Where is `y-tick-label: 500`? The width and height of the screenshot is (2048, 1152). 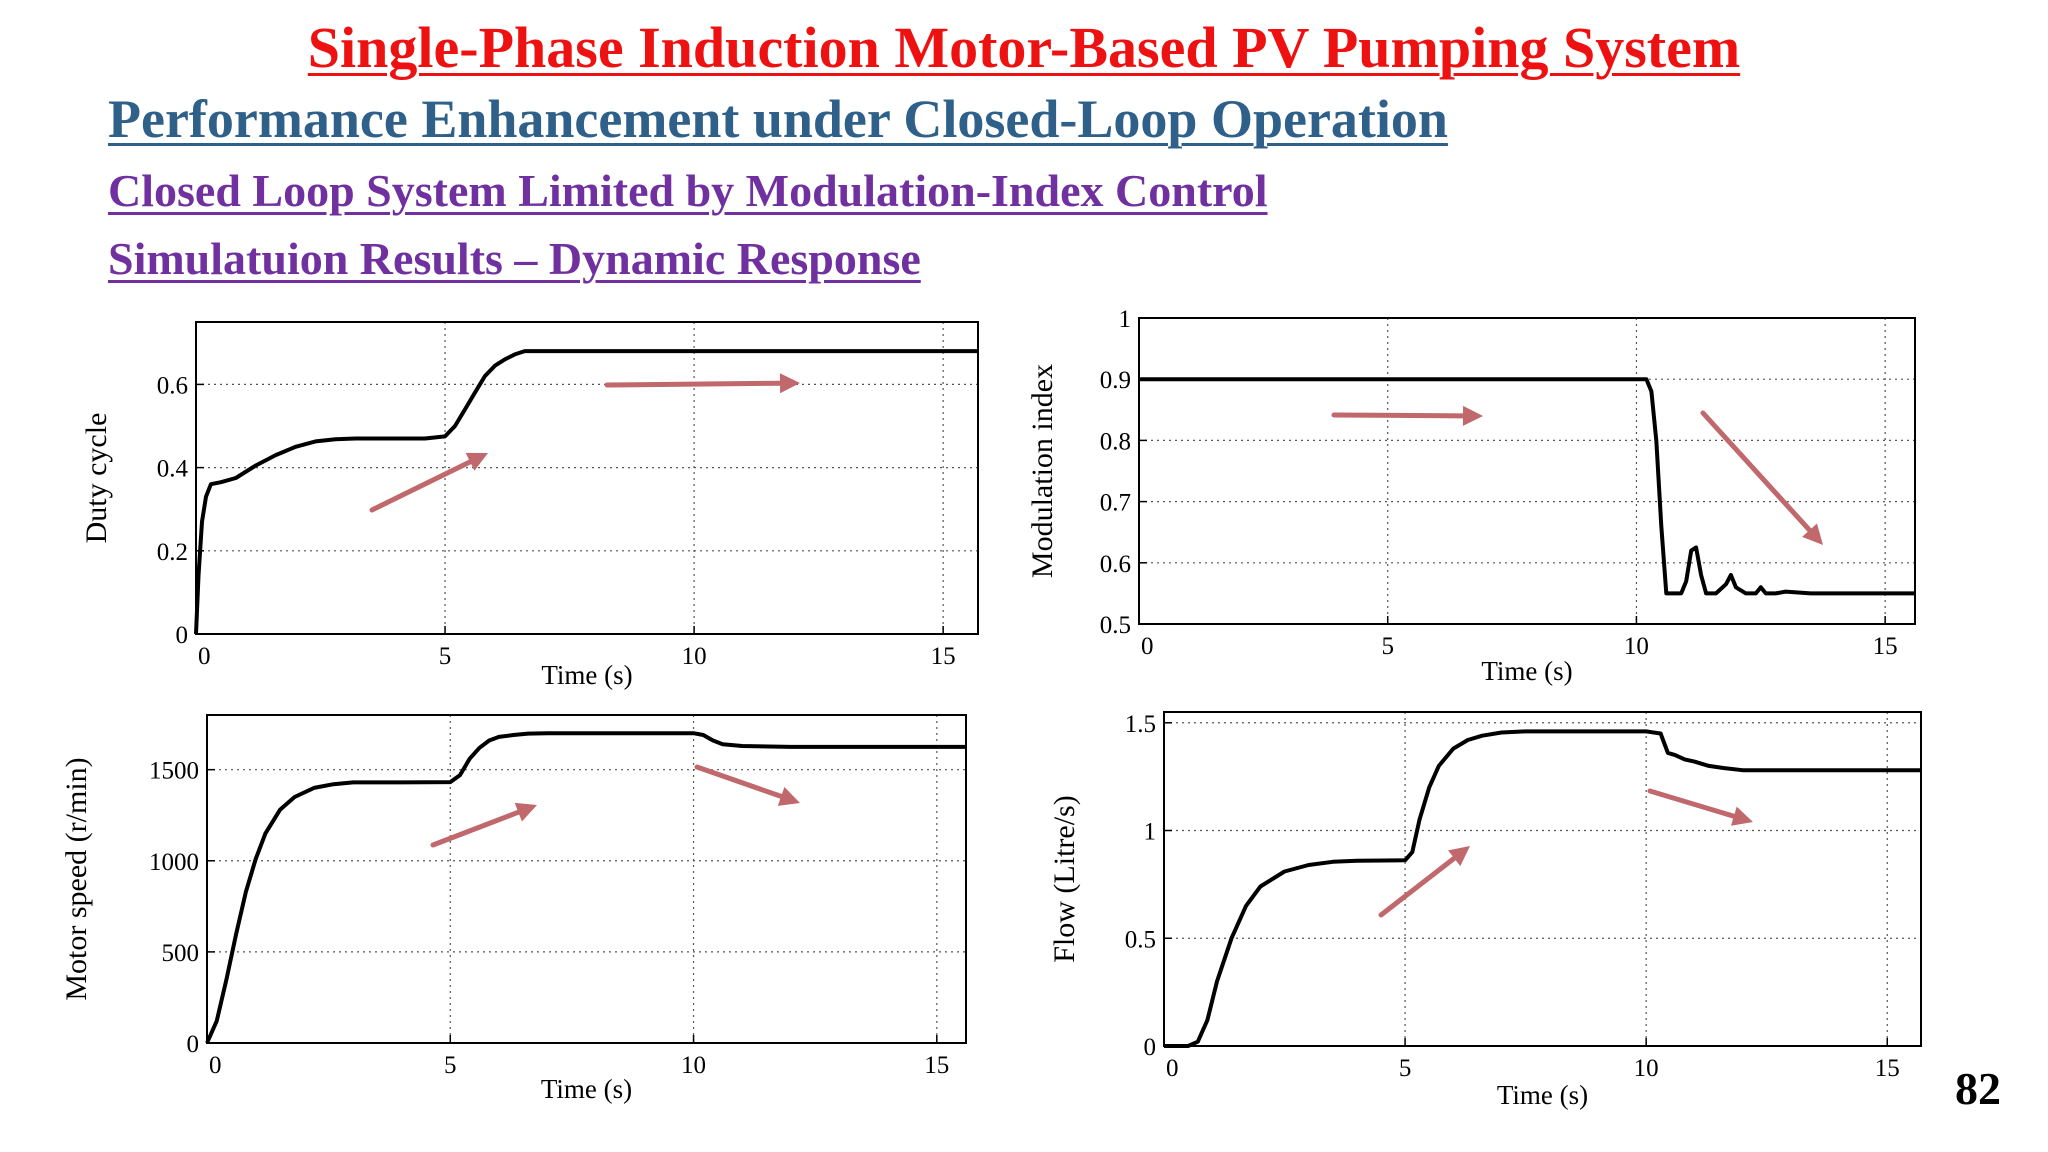
y-tick-label: 500 is located at coordinates (181, 953).